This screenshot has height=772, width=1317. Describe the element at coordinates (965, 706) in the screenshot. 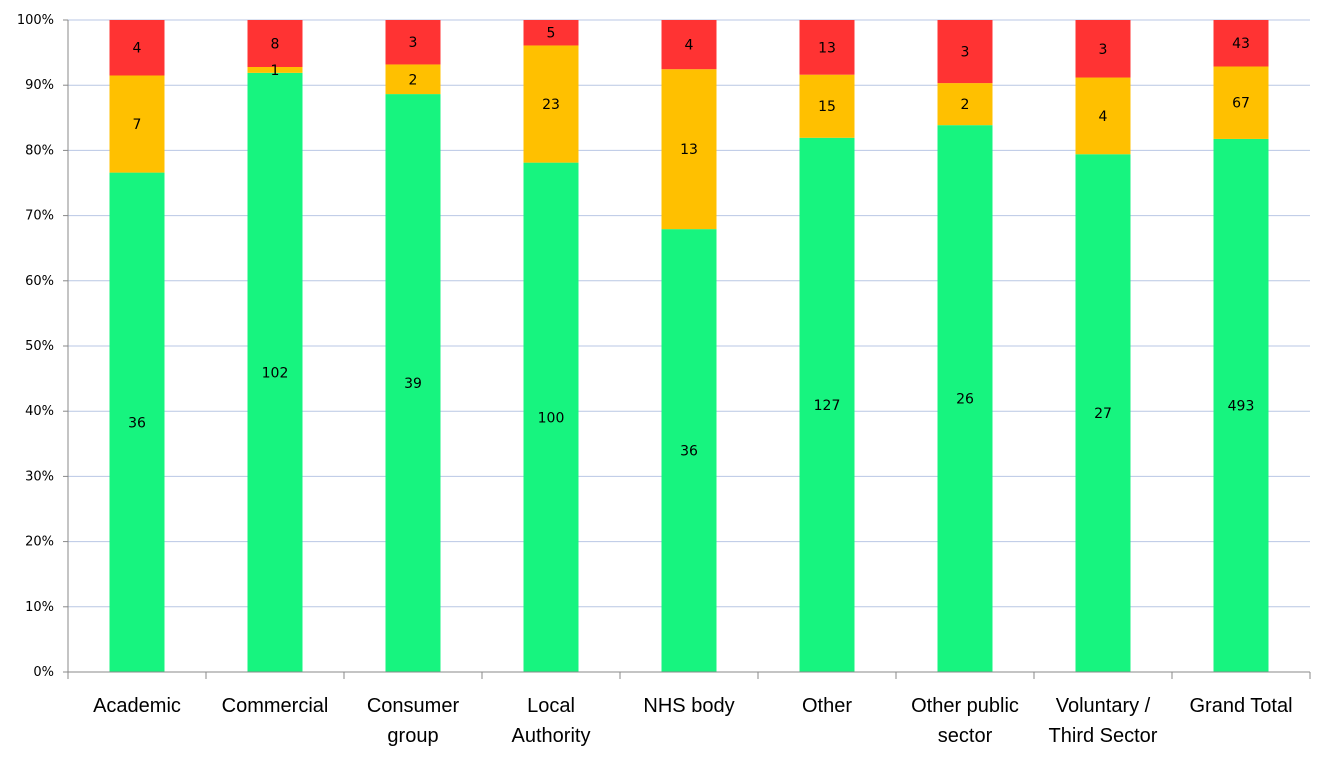

I see `x-category-label-line: Other public` at that location.